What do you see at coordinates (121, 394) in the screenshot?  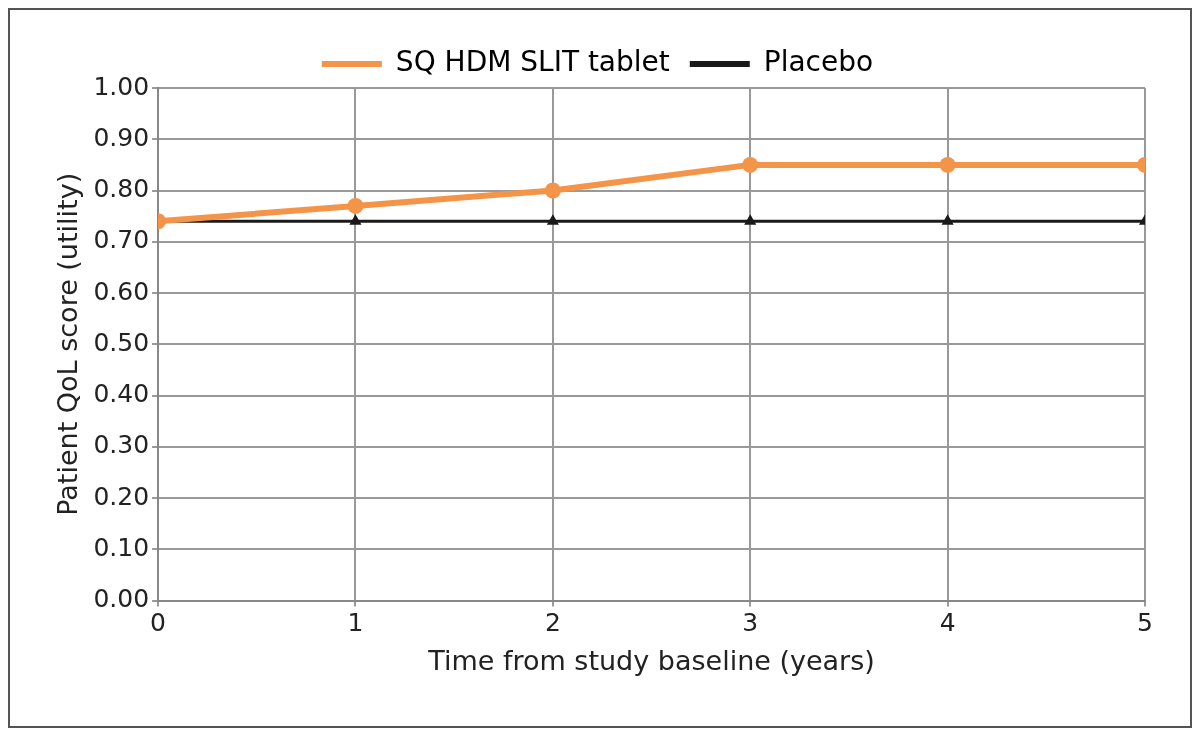 I see `y-tick-label: 0.40` at bounding box center [121, 394].